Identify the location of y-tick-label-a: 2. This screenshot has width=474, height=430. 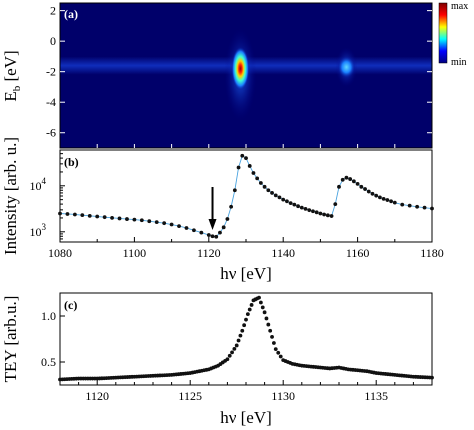
(53, 11).